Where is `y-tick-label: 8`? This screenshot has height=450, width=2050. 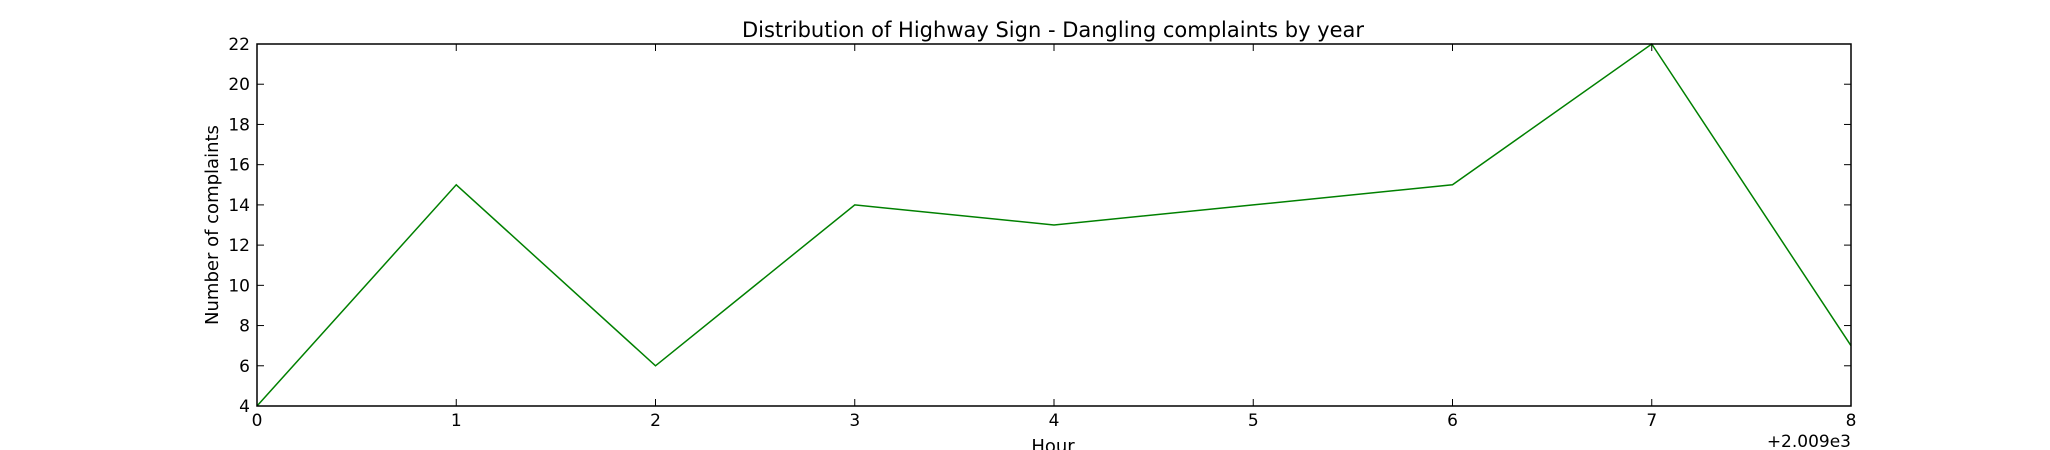
y-tick-label: 8 is located at coordinates (244, 327).